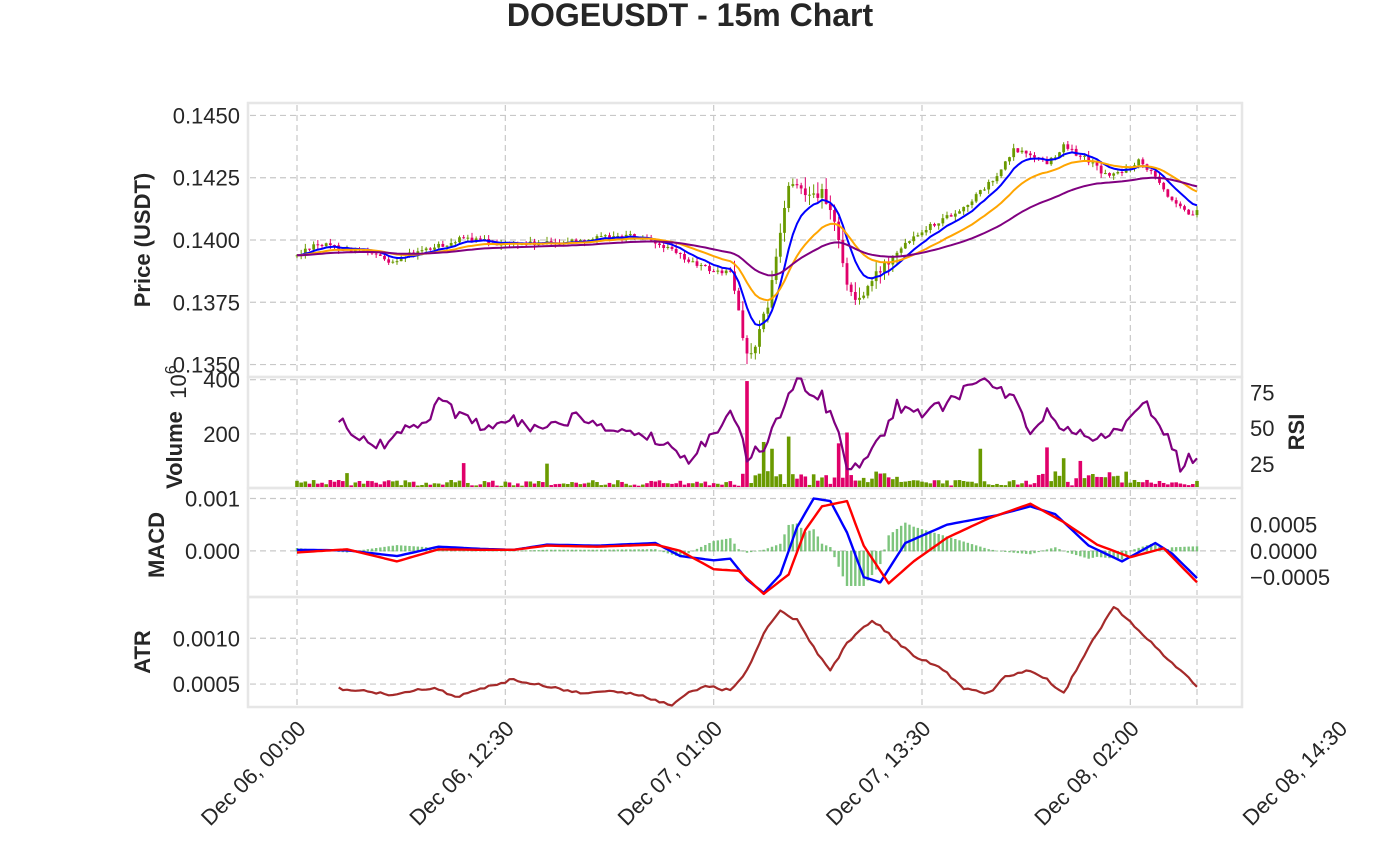  I want to click on macd-right-tick-label: −0.0005, so click(1290, 577).